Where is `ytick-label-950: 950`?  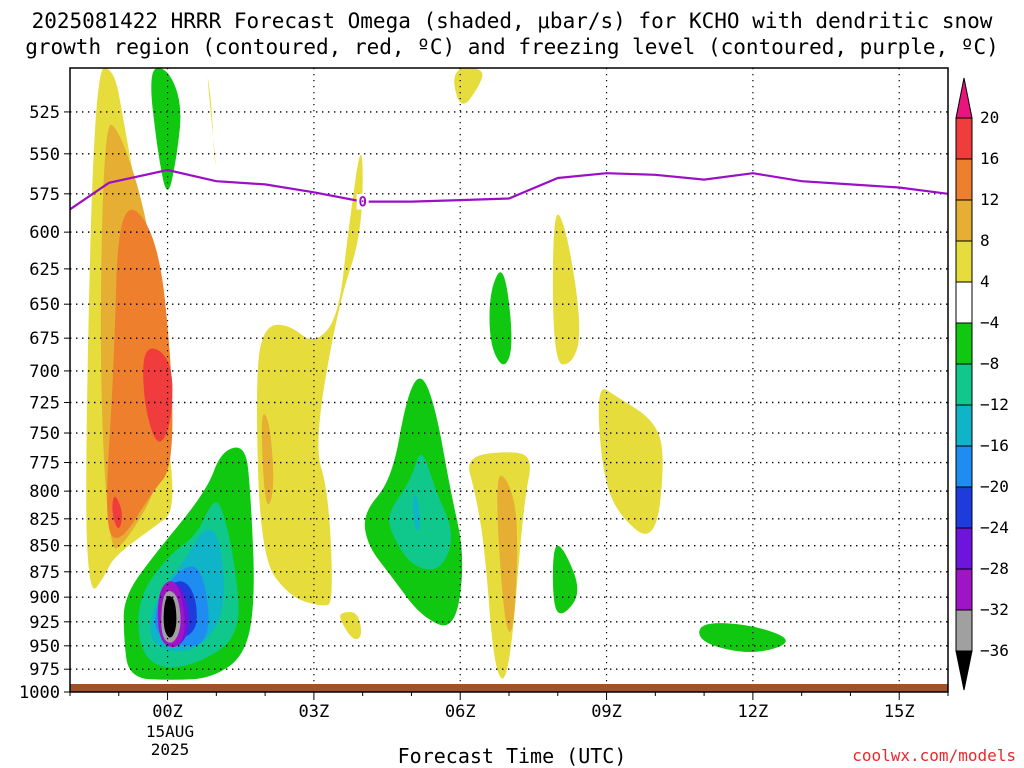 ytick-label-950: 950 is located at coordinates (44, 647).